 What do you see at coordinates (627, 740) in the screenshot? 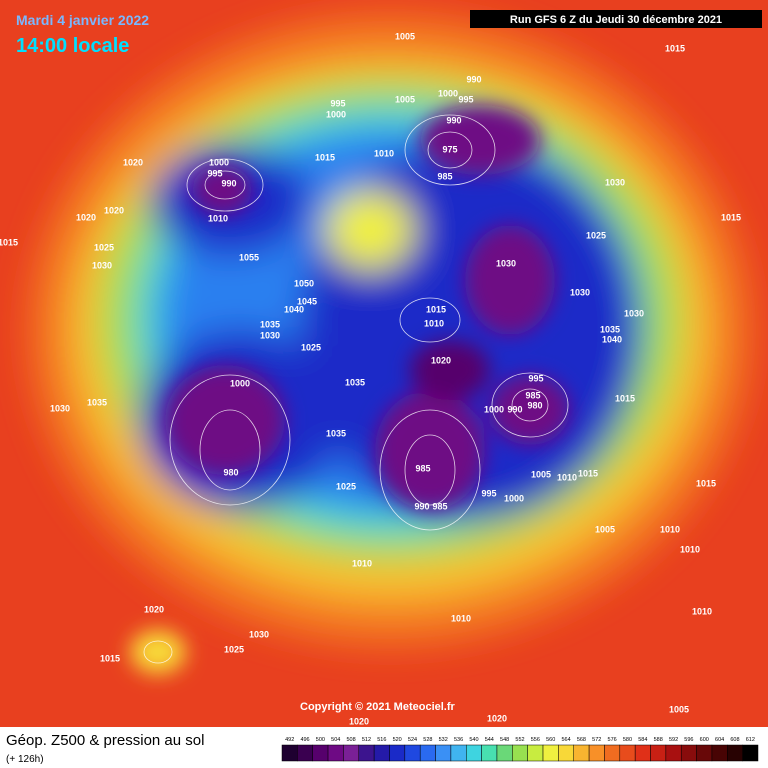
I see `scale-label: 580` at bounding box center [627, 740].